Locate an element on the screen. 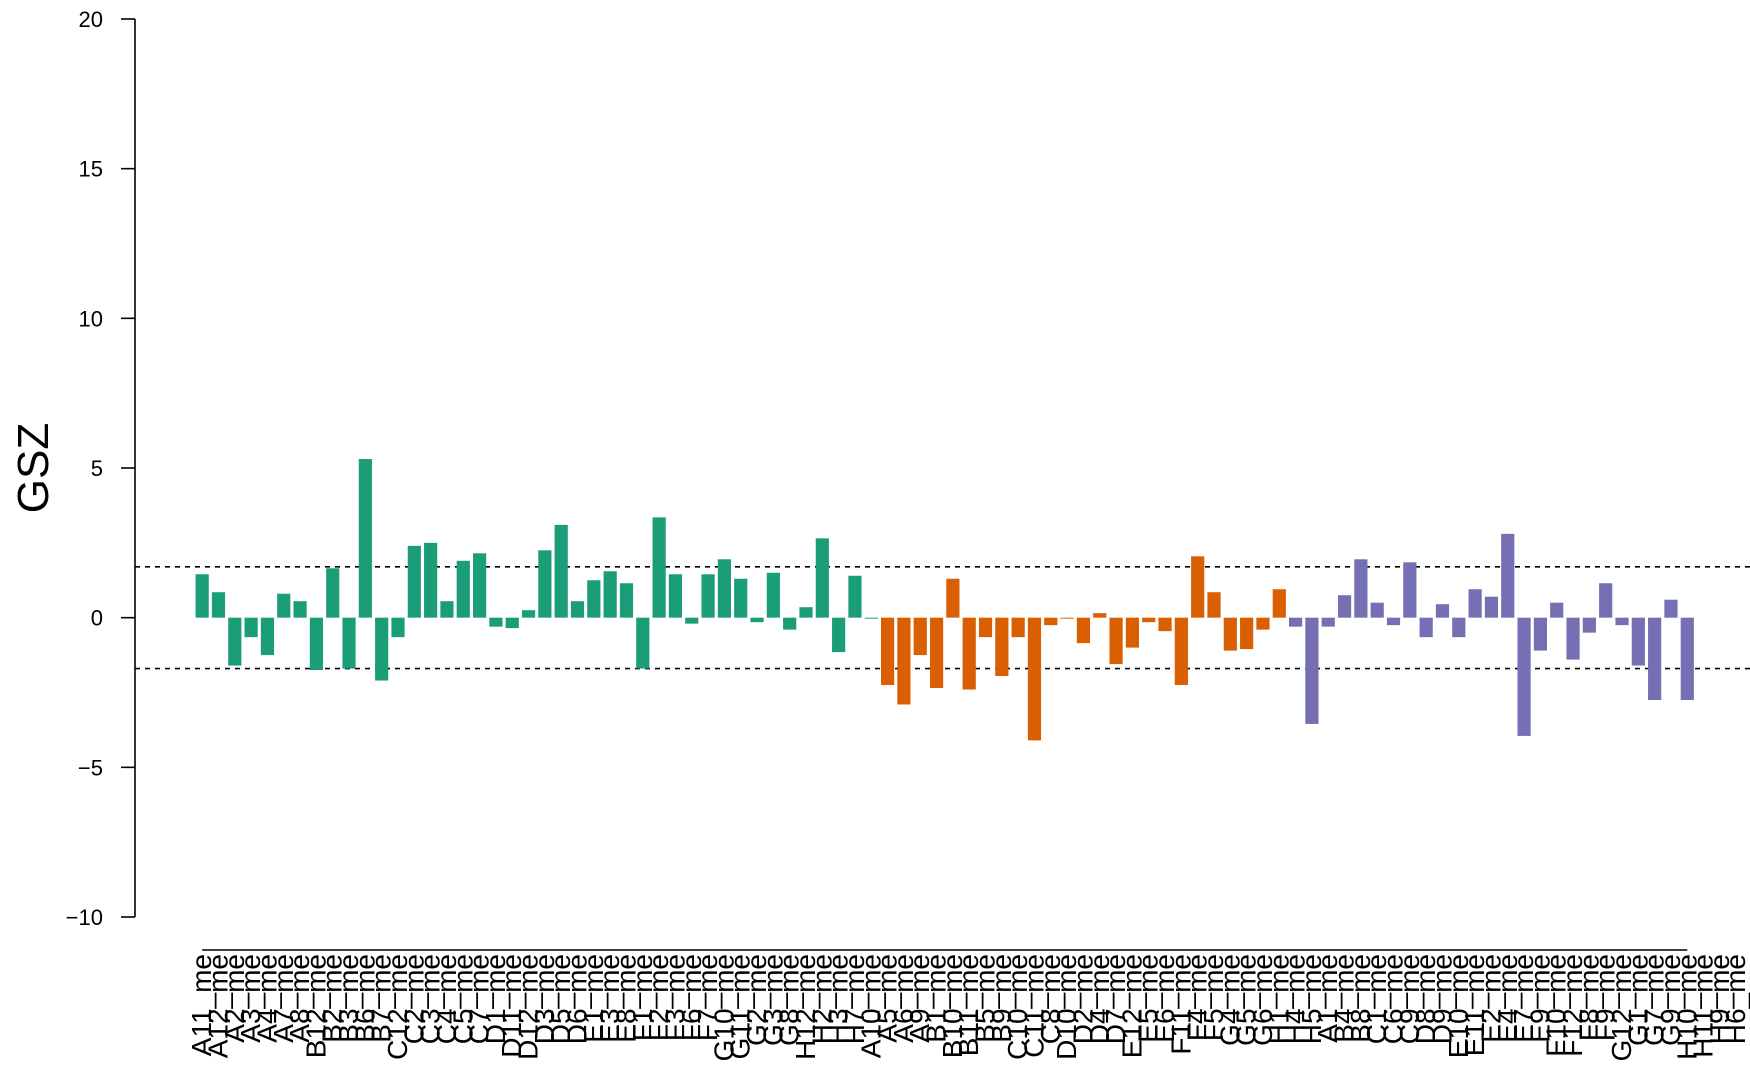 The height and width of the screenshot is (1076, 1750). x-tick-label: H10_me is located at coordinates (1686, 1007).